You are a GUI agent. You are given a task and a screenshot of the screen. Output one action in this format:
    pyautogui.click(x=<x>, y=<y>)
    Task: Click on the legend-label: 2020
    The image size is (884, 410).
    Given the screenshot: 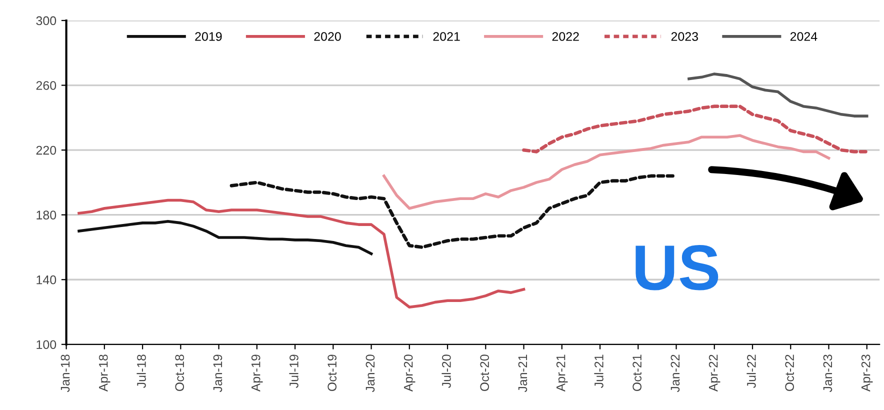 What is the action you would take?
    pyautogui.click(x=327, y=36)
    